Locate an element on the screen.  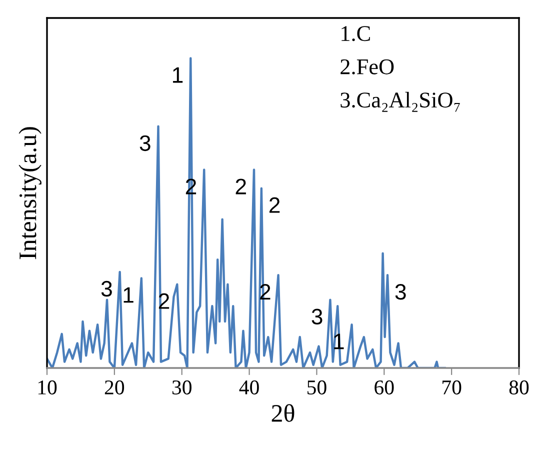
annotation: 3.Ca₂Al₂SiO₇ is located at coordinates (400, 102).